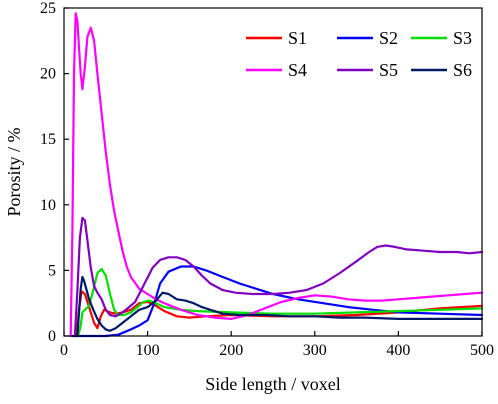 This screenshot has height=404, width=498. What do you see at coordinates (280, 306) in the screenshot?
I see `series-line-s6` at bounding box center [280, 306].